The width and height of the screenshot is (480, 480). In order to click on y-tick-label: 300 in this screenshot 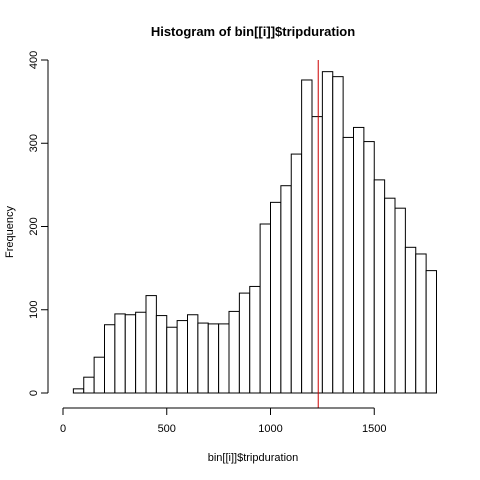, I will do `click(34, 143)`.